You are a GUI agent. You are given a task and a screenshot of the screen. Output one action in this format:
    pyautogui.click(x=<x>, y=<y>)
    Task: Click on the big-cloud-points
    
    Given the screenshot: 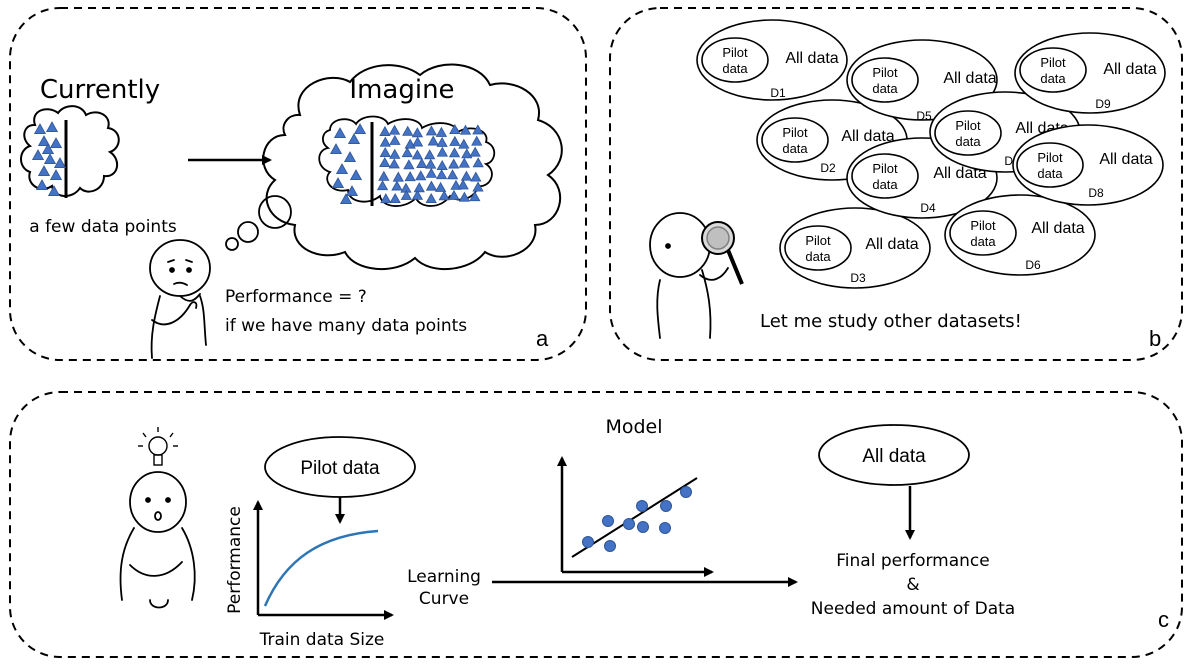 What is the action you would take?
    pyautogui.click(x=406, y=164)
    